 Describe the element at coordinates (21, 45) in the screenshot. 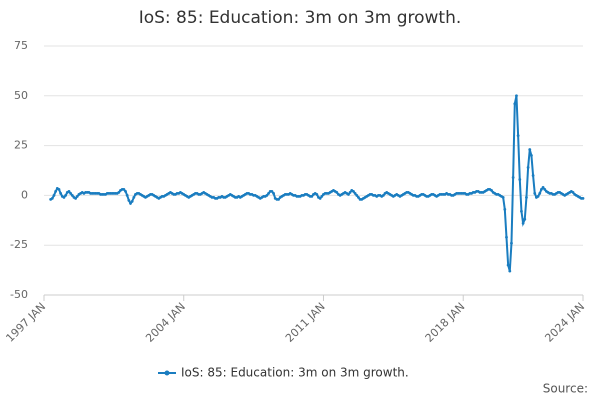

I see `y-tick-label: 75` at that location.